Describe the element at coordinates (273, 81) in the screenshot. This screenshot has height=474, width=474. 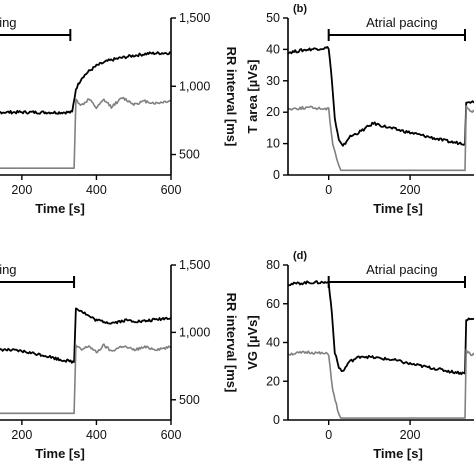
I see `y-tick-label: 30` at that location.